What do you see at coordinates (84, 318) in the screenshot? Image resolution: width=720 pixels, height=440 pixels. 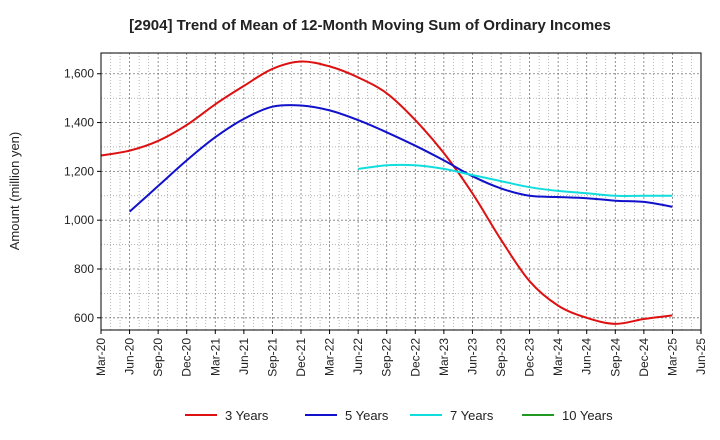 I see `y-tick-label: 600` at bounding box center [84, 318].